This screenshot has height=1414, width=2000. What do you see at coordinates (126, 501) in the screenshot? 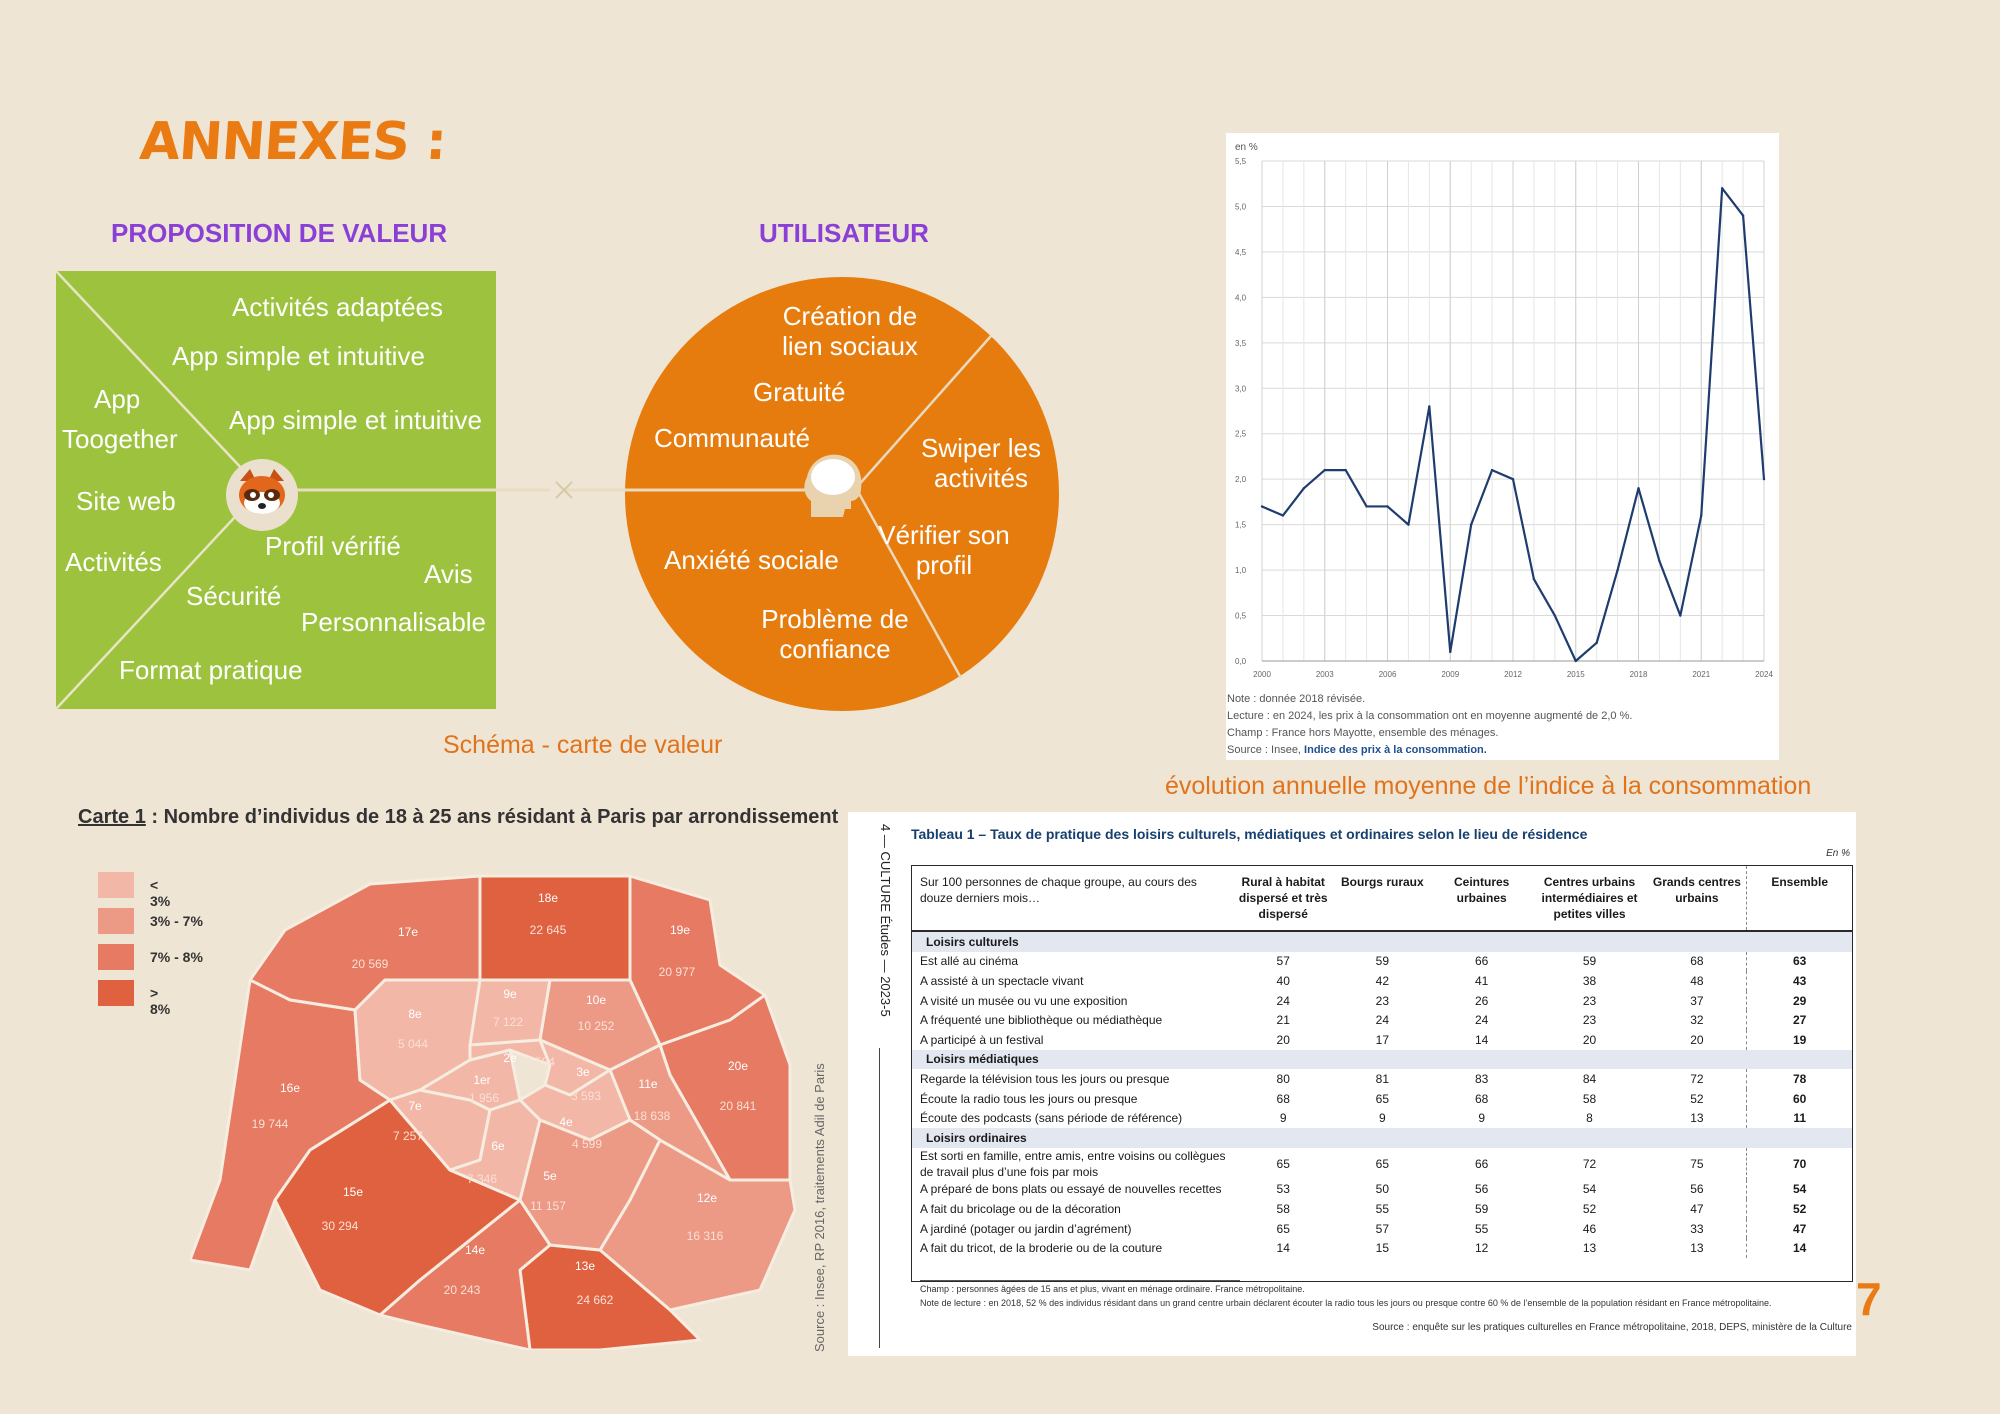
I see `square-item: Site web` at bounding box center [126, 501].